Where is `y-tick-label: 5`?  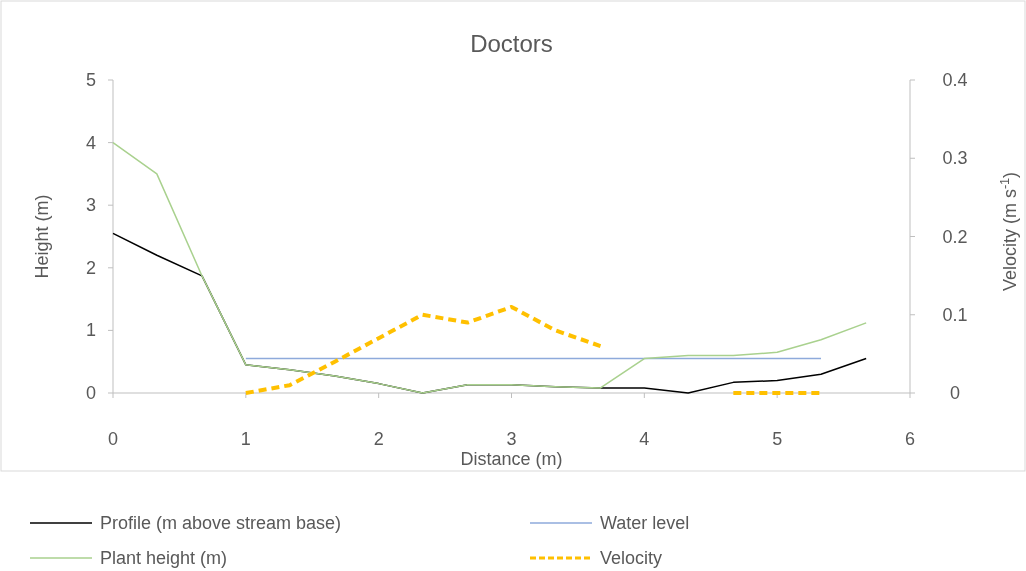 y-tick-label: 5 is located at coordinates (91, 80).